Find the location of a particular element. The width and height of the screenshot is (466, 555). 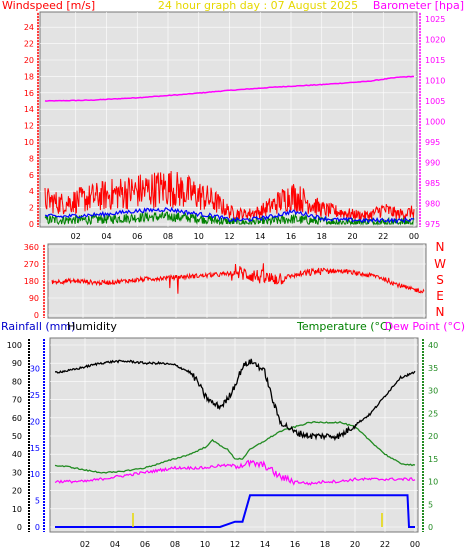

direction-tick-label: 180 is located at coordinates (31, 281).